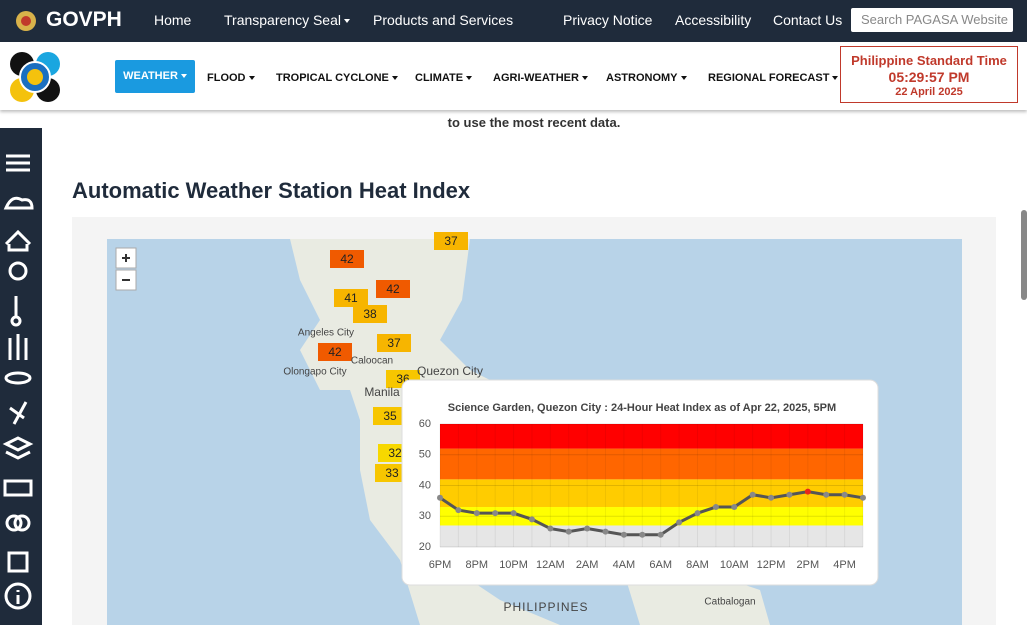 This screenshot has height=630, width=1027. I want to click on x-tick-label: 10AM, so click(734, 565).